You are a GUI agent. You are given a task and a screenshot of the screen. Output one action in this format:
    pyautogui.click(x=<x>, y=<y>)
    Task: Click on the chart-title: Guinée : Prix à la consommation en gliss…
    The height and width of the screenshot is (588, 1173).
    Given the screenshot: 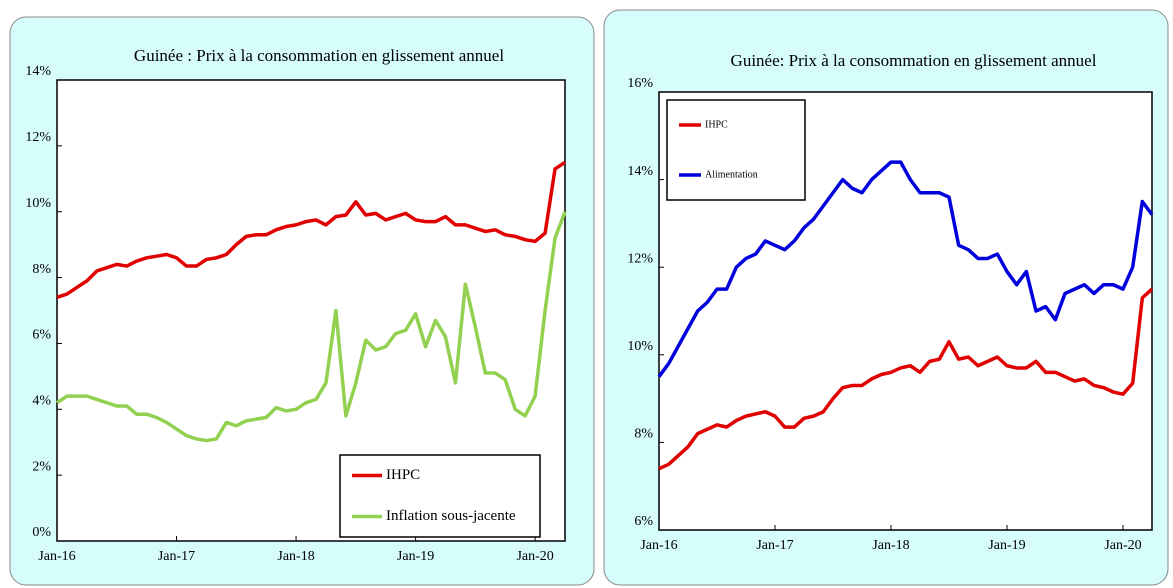 What is the action you would take?
    pyautogui.click(x=319, y=55)
    